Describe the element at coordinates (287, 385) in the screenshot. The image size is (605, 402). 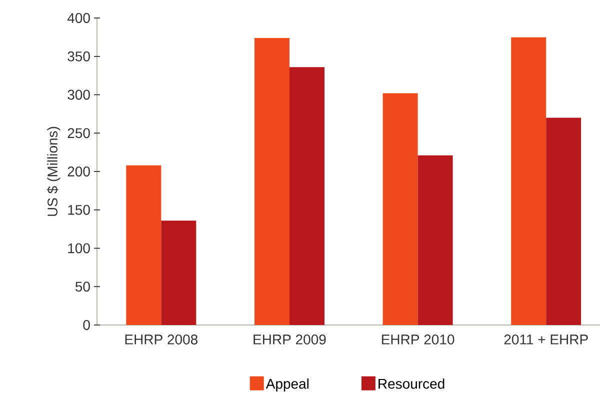
I see `legend-label: Appeal` at that location.